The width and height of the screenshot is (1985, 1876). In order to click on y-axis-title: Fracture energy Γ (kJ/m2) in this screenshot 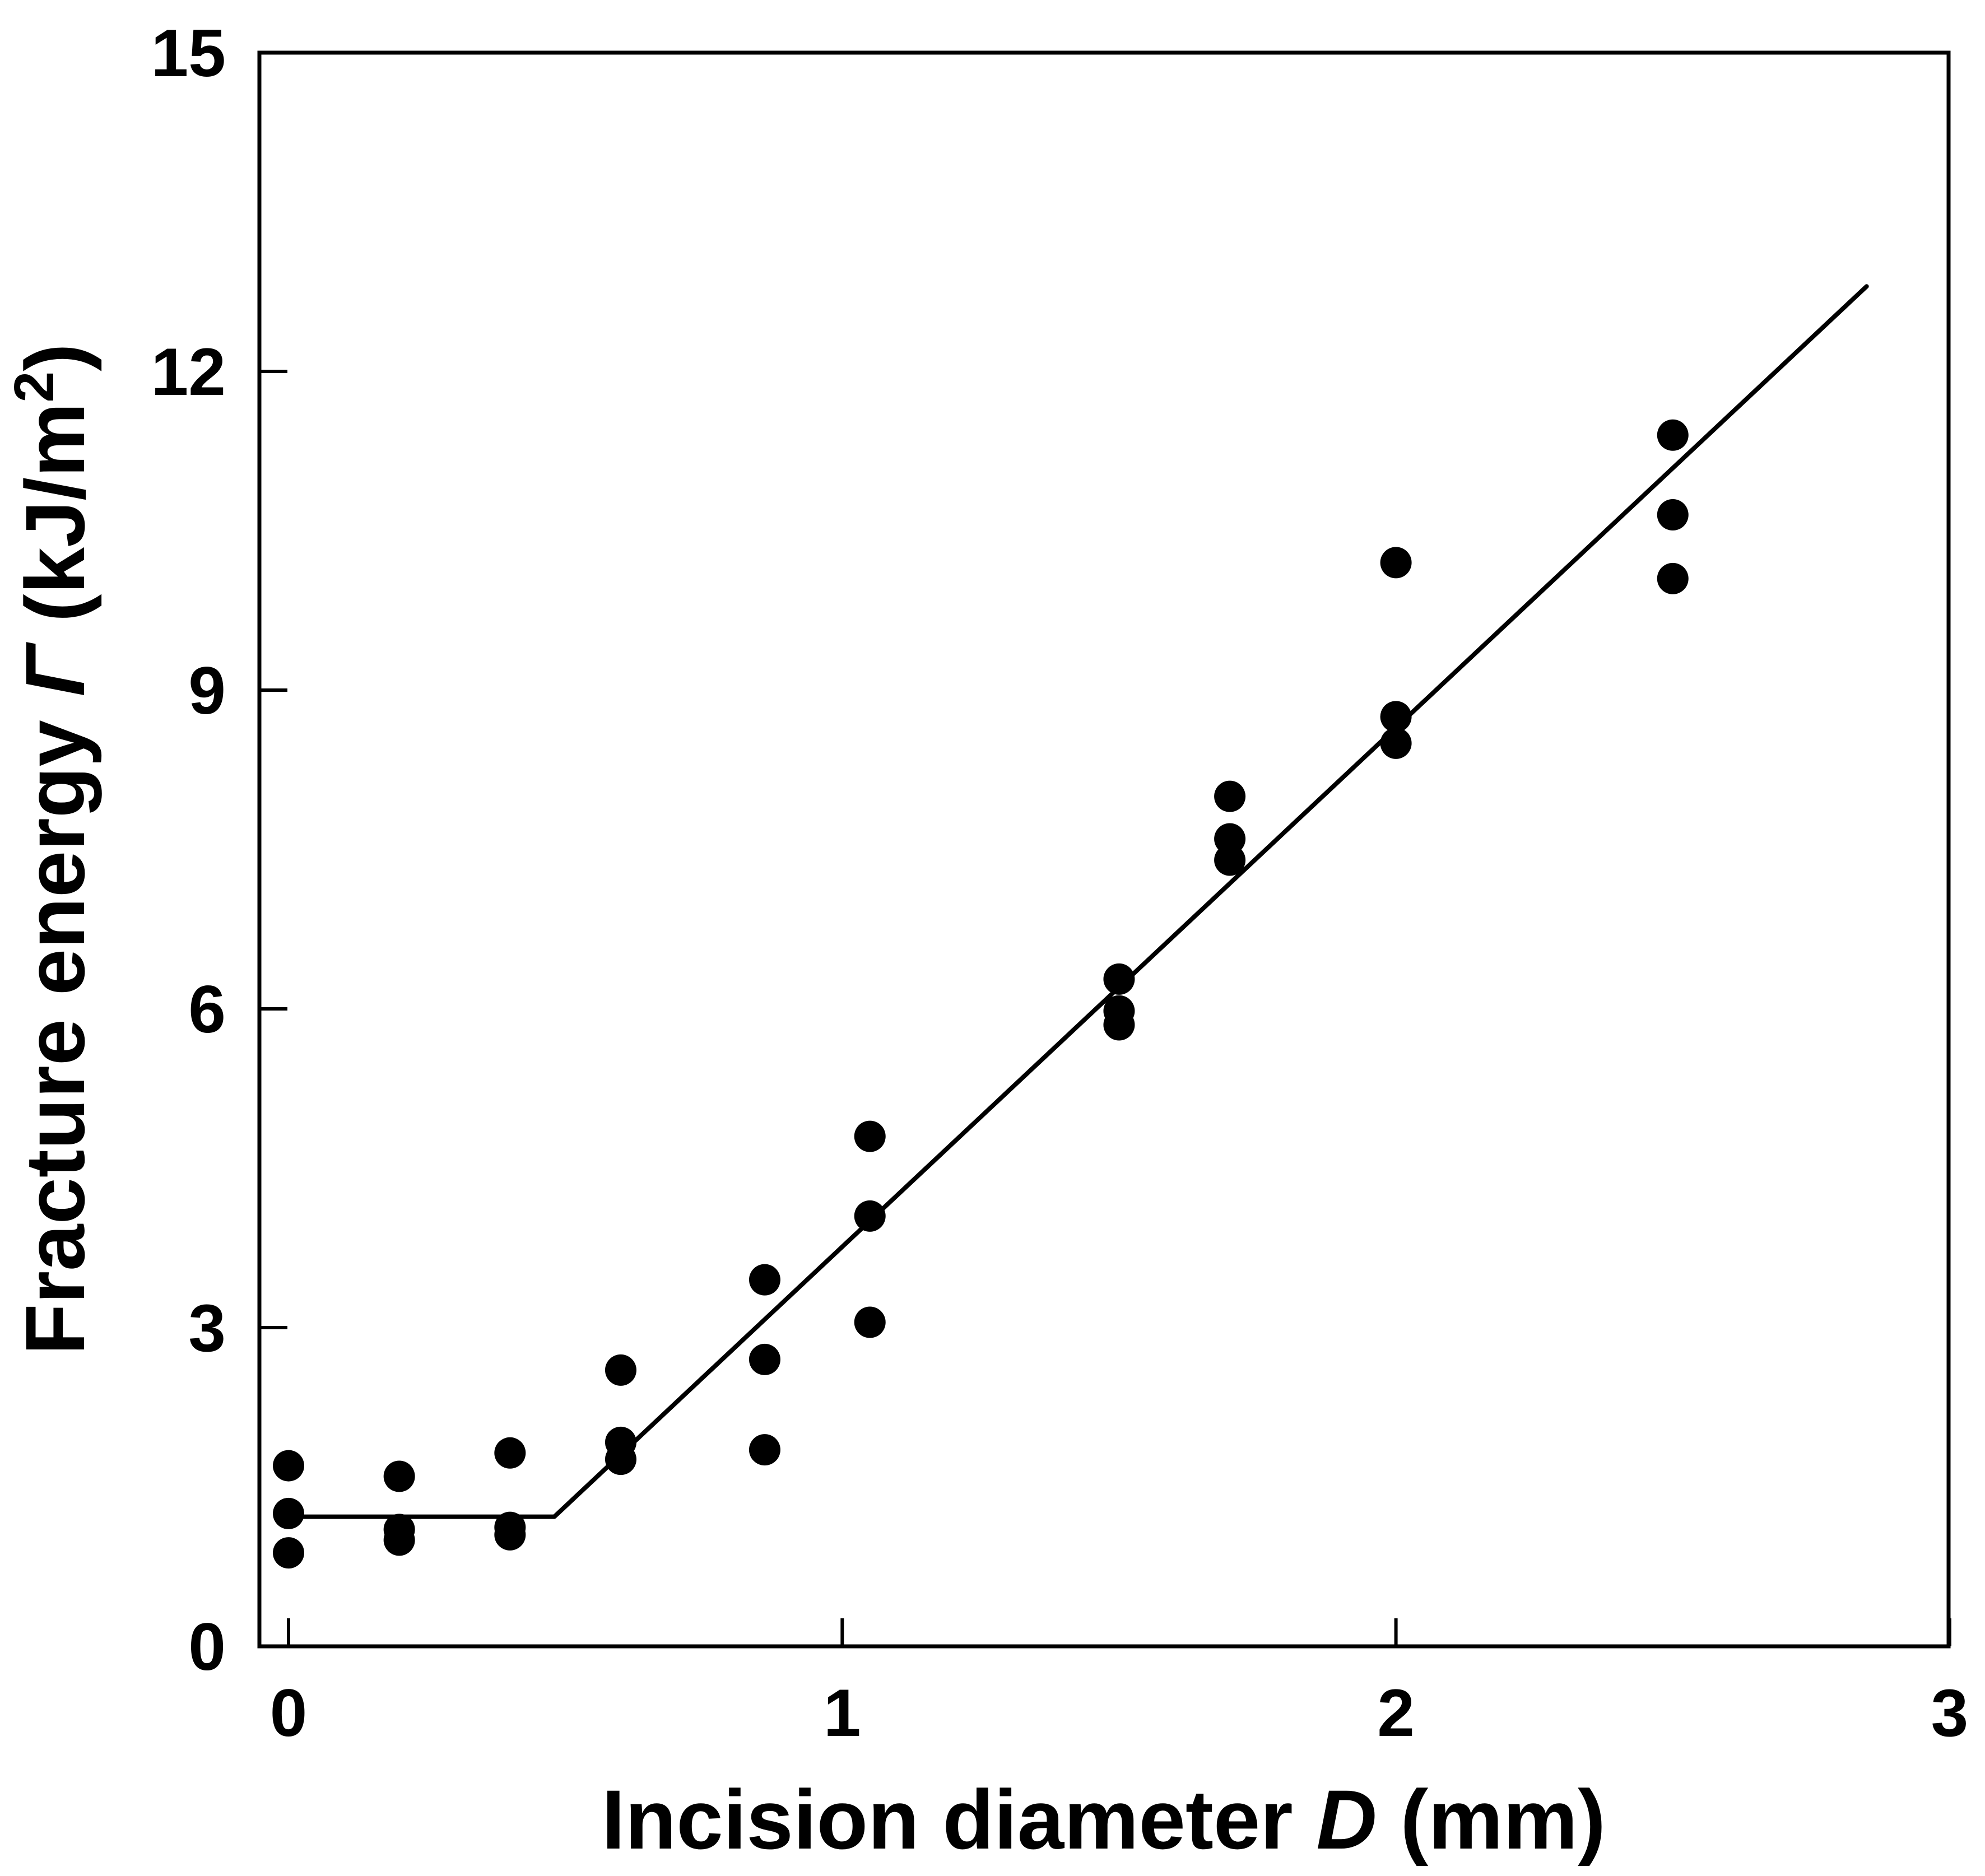, I will do `click(53, 849)`.